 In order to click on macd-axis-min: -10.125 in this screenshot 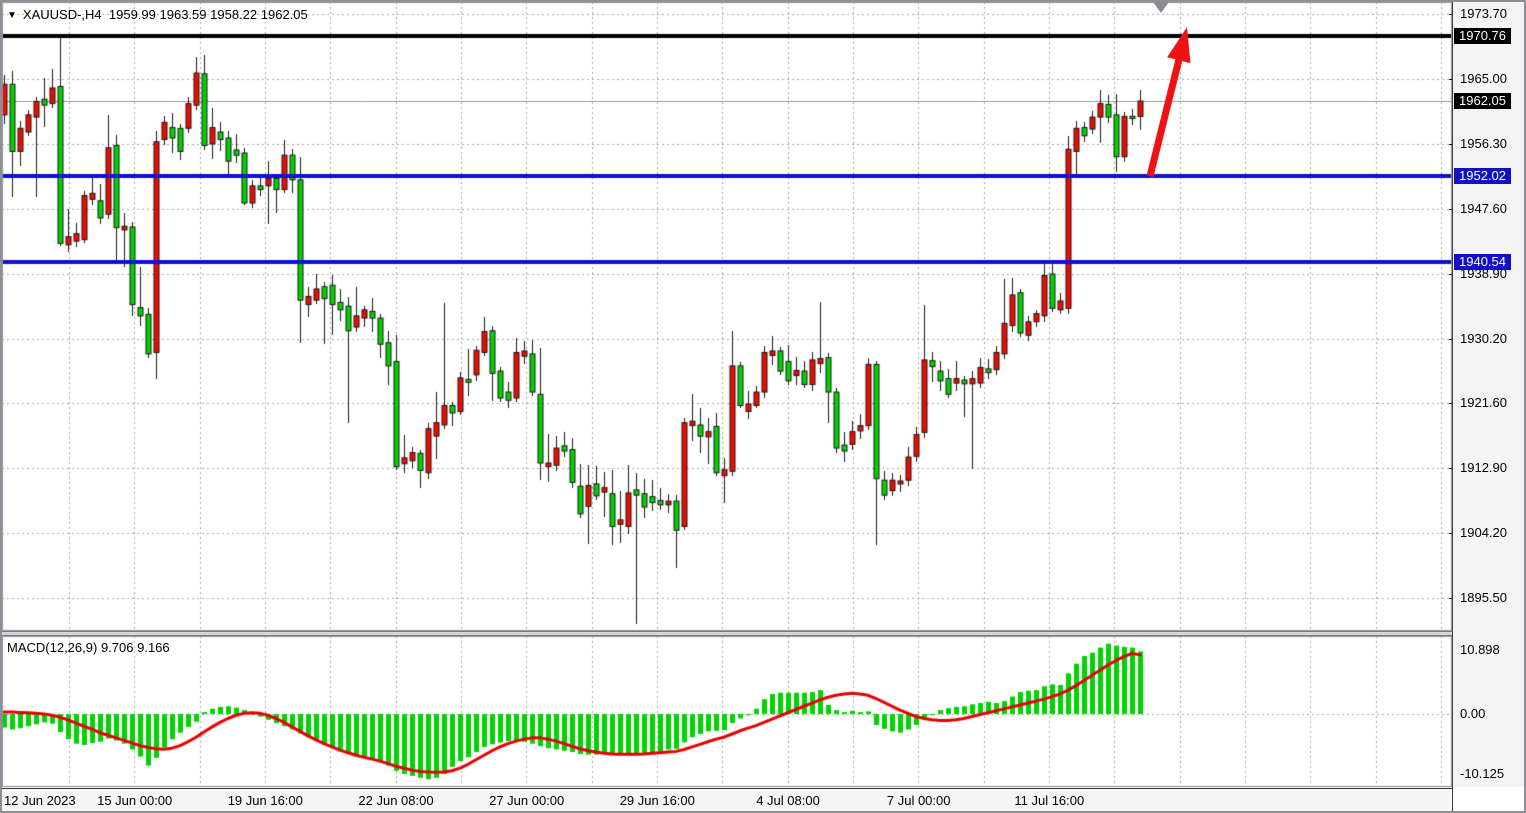, I will do `click(1482, 774)`.